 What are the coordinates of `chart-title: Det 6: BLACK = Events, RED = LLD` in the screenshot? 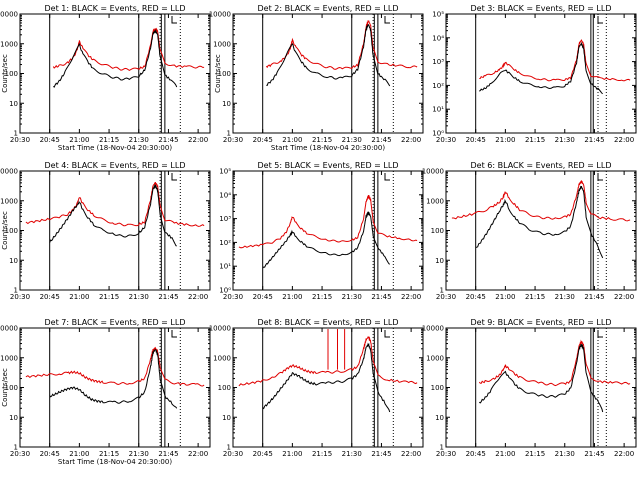 It's located at (541, 165).